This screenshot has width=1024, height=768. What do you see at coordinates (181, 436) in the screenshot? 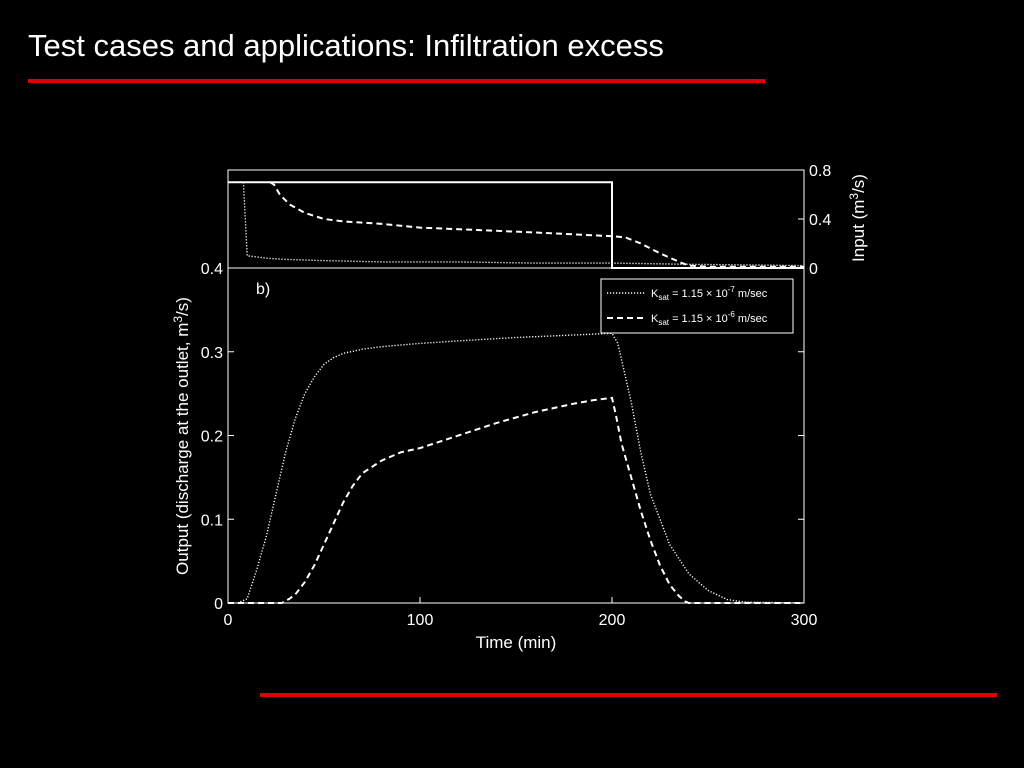
I see `output-y-axis-label: Output (discharge at the outlet, m3/s)` at bounding box center [181, 436].